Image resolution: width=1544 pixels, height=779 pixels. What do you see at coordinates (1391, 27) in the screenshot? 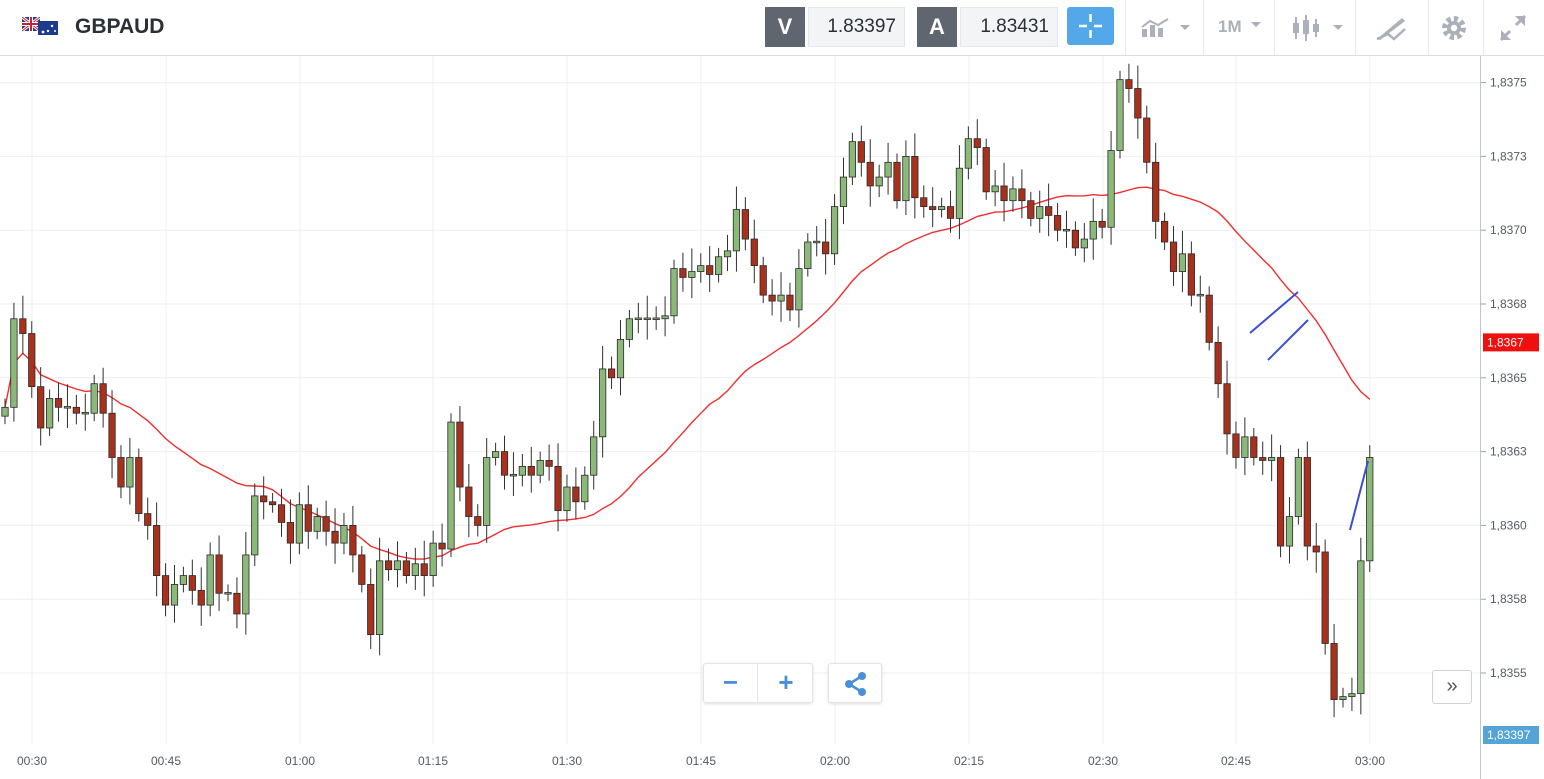
I see `drawing-tools-button` at bounding box center [1391, 27].